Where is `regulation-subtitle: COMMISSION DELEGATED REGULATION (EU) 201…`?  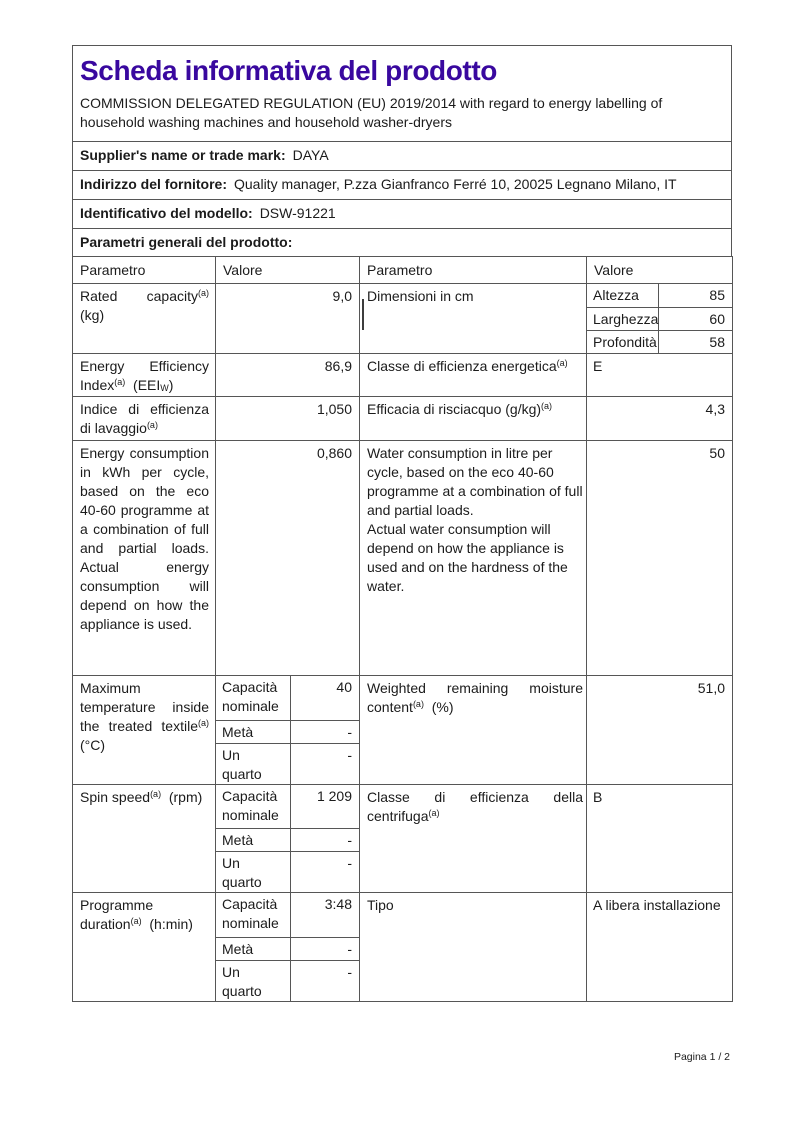
regulation-subtitle: COMMISSION DELEGATED REGULATION (EU) 201… is located at coordinates (371, 112).